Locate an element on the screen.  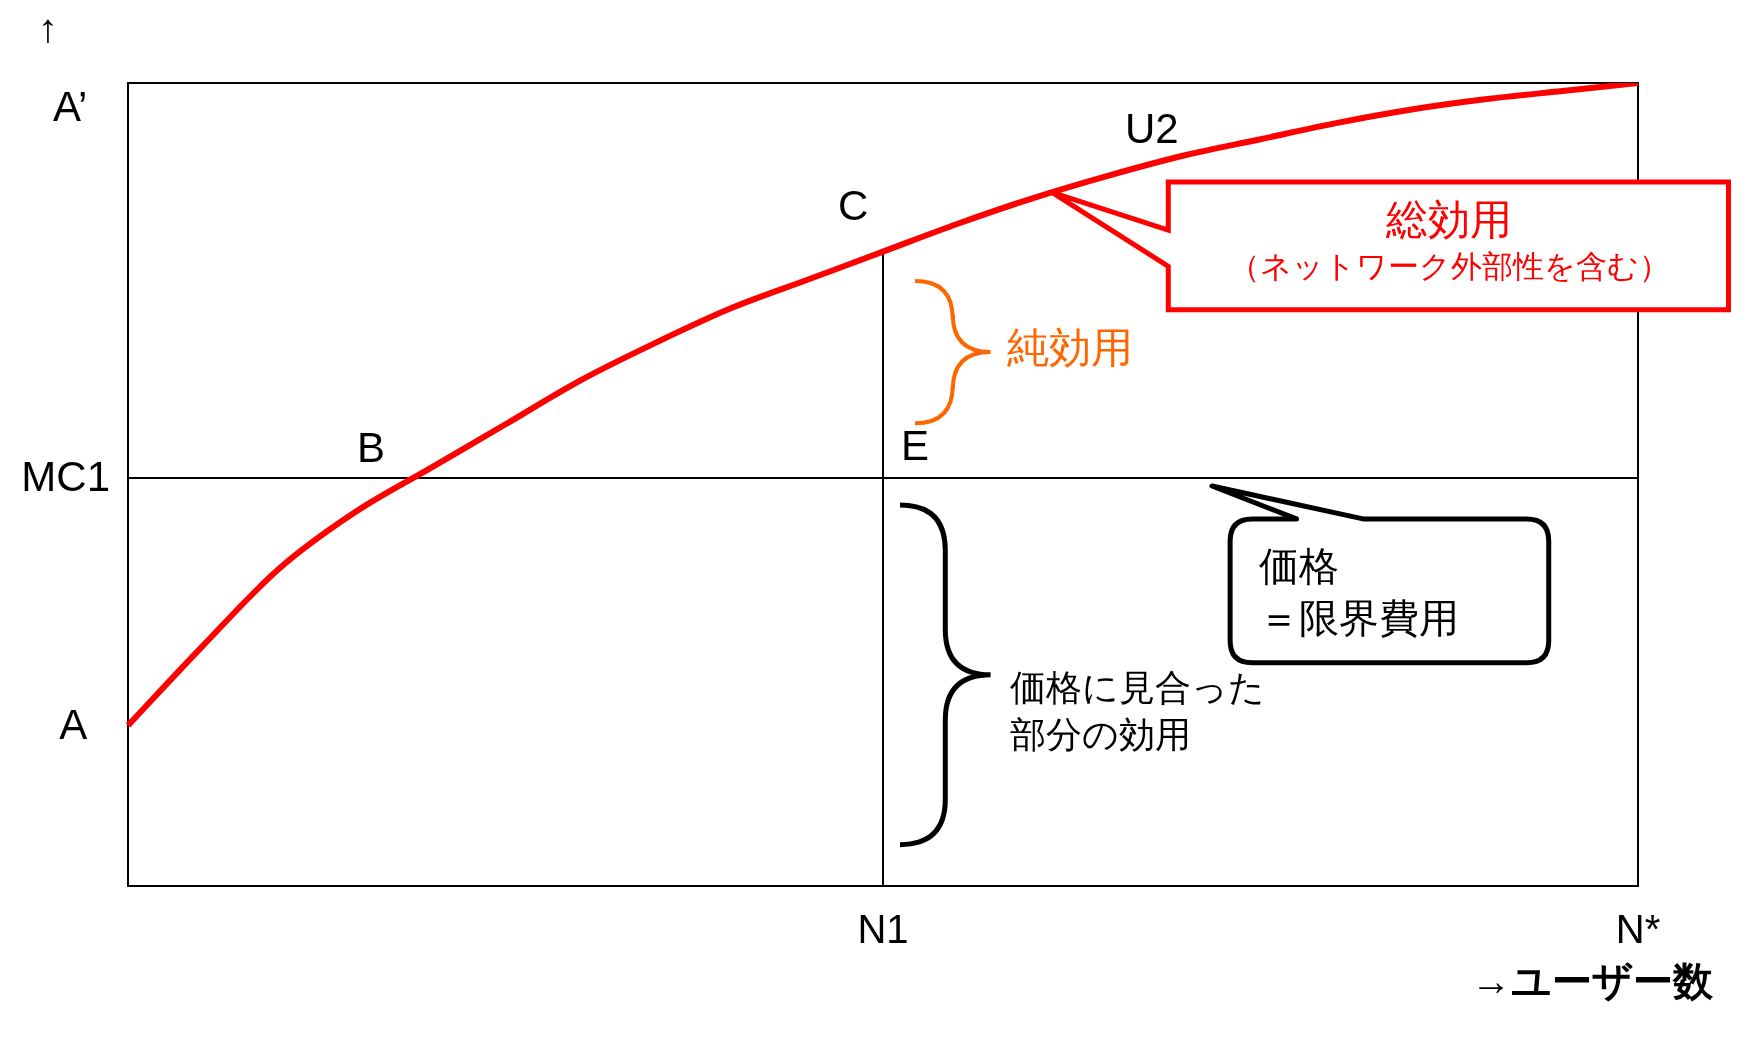
x-axis-title: →ユーザー数 is located at coordinates (1592, 981).